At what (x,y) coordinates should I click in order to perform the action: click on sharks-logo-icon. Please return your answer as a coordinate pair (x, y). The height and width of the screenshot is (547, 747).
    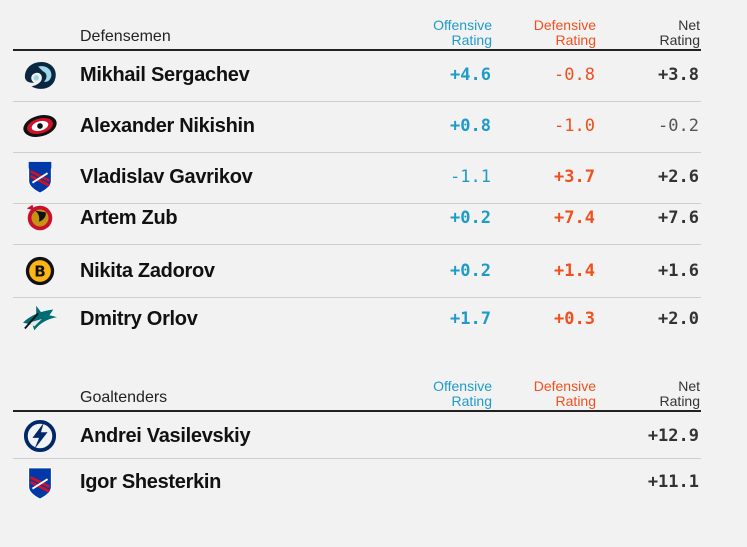
    Looking at the image, I should click on (40, 318).